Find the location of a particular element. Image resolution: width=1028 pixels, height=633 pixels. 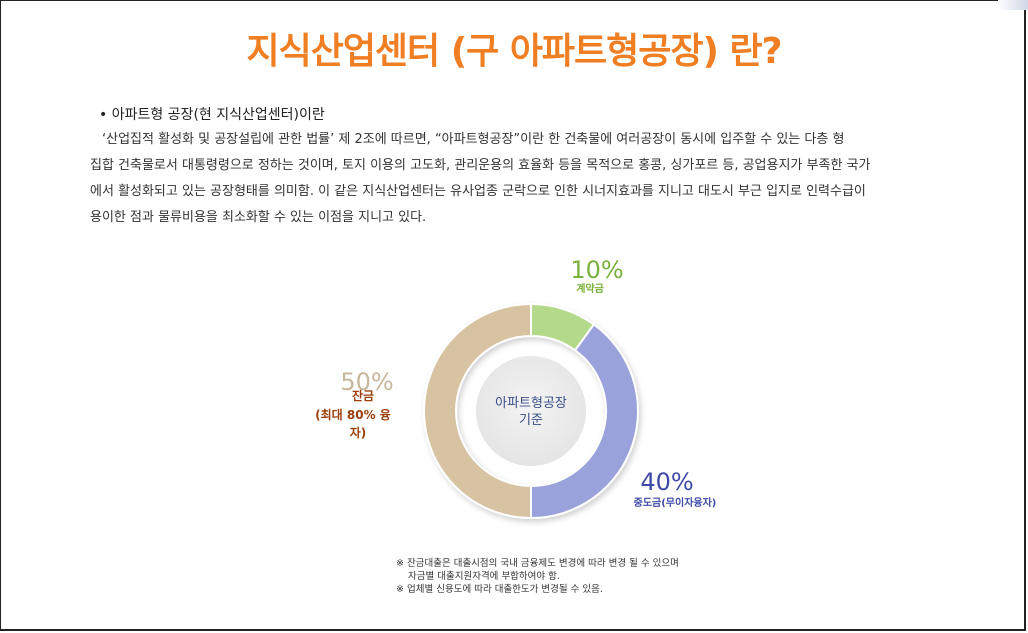

section-heading: • 아파트형 공장(현 지식산업센터)이란 is located at coordinates (212, 115).